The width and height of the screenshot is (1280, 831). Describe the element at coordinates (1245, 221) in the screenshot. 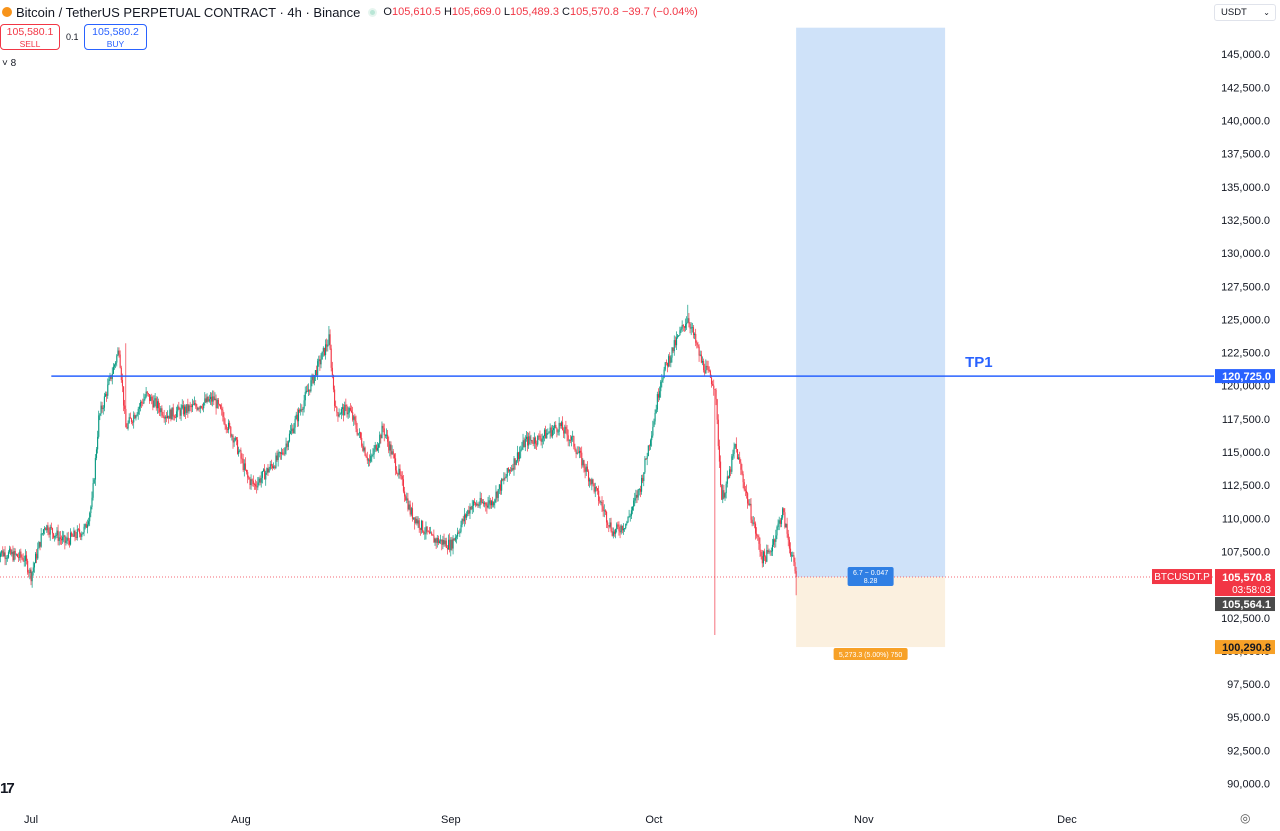

I see `y-tick-label: 132,500.0` at that location.